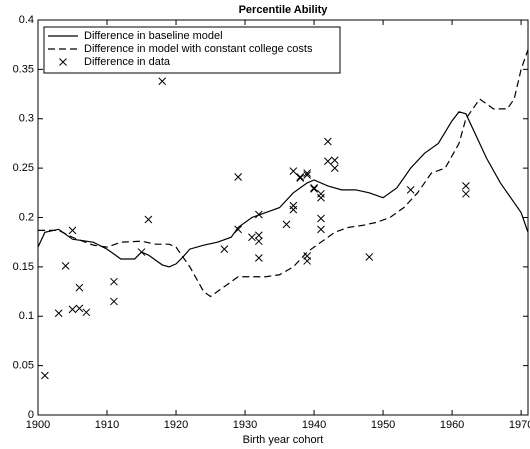  What do you see at coordinates (314, 425) in the screenshot?
I see `x-tick-label: 1940` at bounding box center [314, 425].